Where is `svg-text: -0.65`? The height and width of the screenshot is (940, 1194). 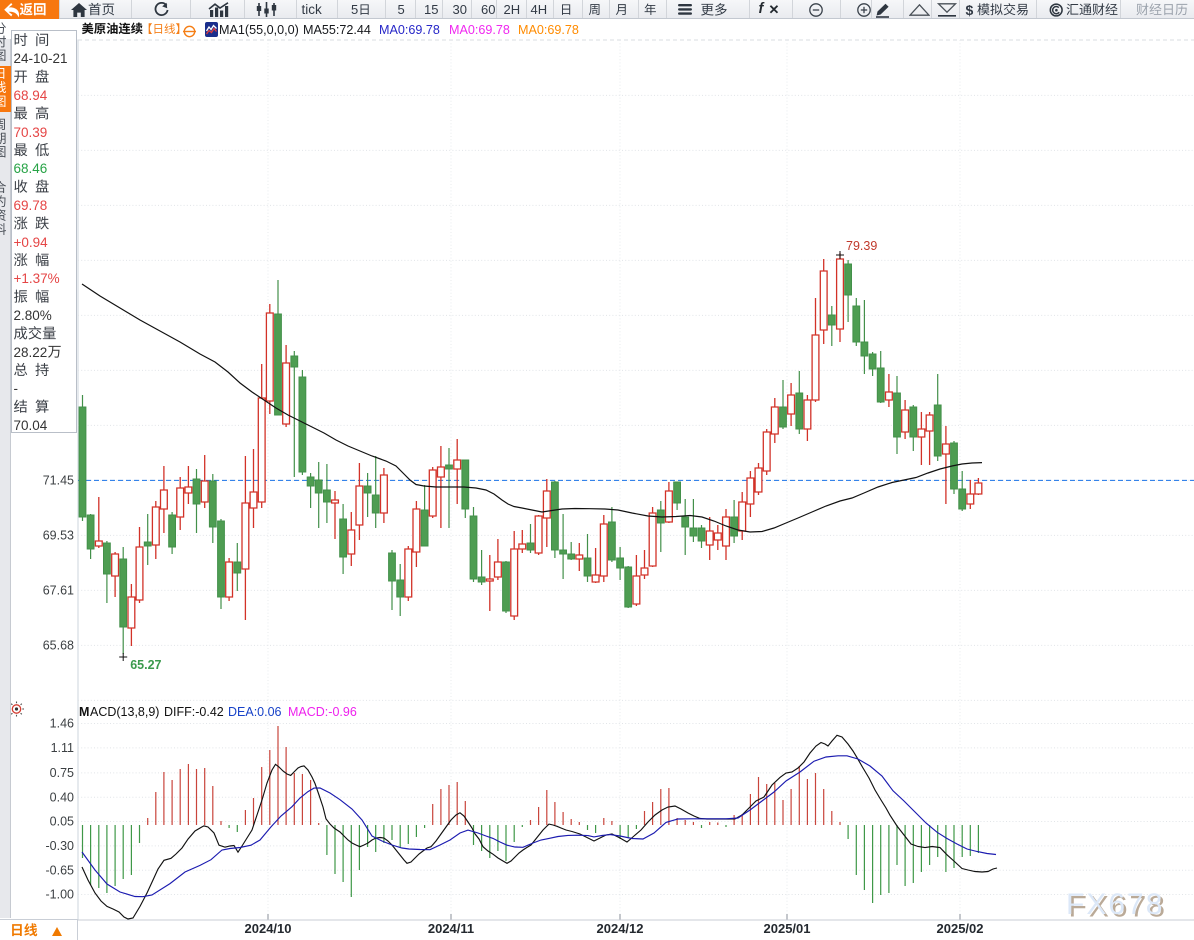
svg-text: -0.65 is located at coordinates (60, 870).